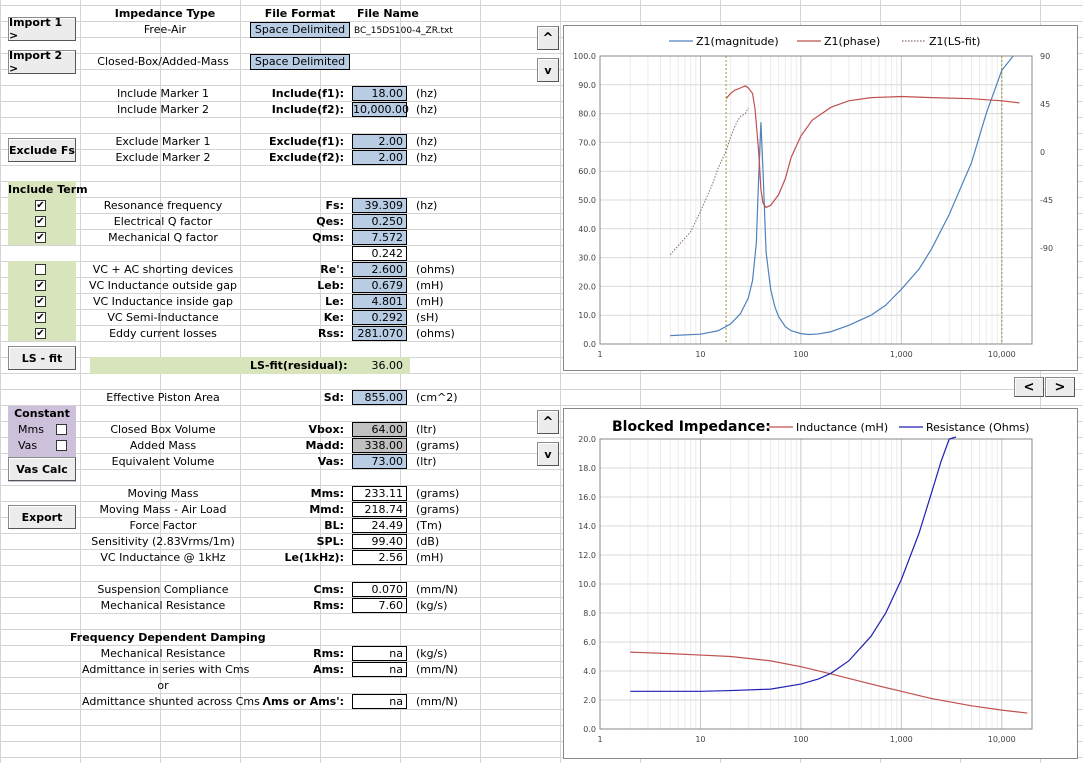  What do you see at coordinates (163, 461) in the screenshot?
I see `param-label: Equivalent Volume` at bounding box center [163, 461].